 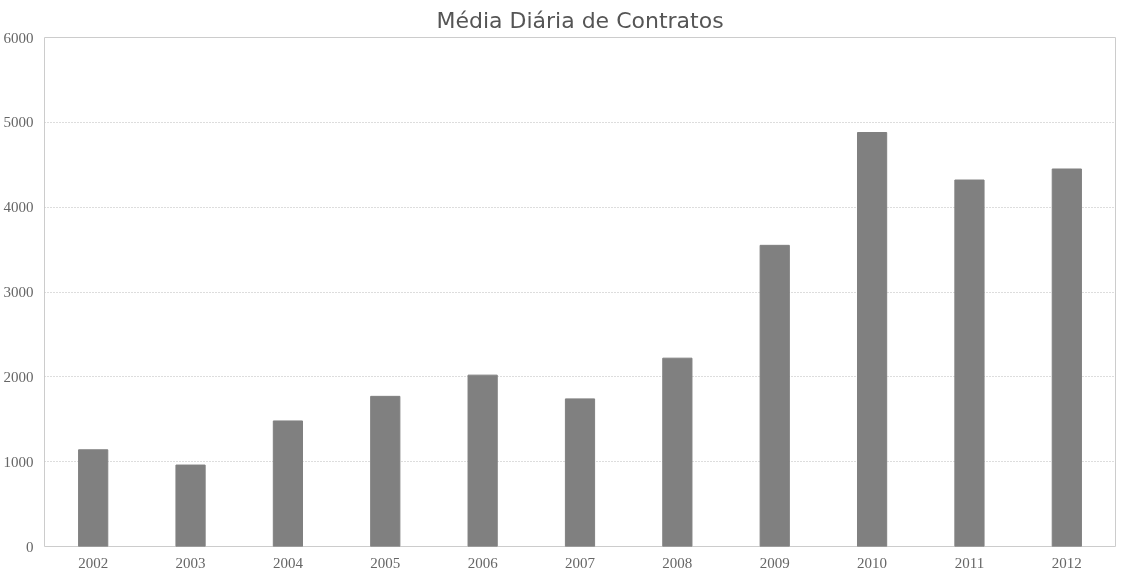 What do you see at coordinates (93, 562) in the screenshot?
I see `x-tick-label: 2002` at bounding box center [93, 562].